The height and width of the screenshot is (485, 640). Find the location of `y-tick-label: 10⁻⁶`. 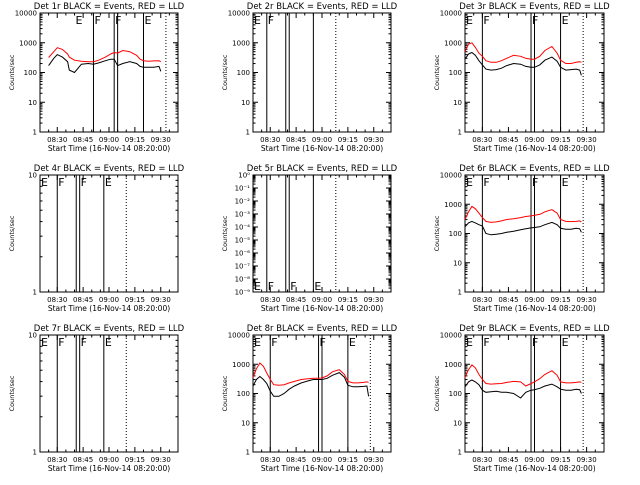

y-tick-label: 10⁻⁶ is located at coordinates (243, 254).